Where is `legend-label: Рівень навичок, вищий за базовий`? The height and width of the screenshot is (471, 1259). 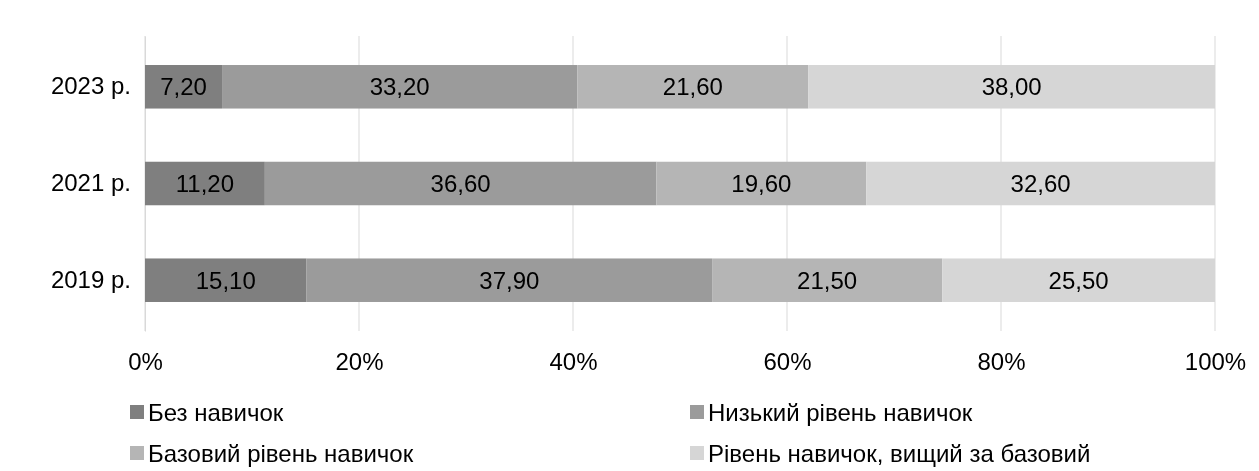
legend-label: Рівень навичок, вищий за базовий is located at coordinates (899, 453).